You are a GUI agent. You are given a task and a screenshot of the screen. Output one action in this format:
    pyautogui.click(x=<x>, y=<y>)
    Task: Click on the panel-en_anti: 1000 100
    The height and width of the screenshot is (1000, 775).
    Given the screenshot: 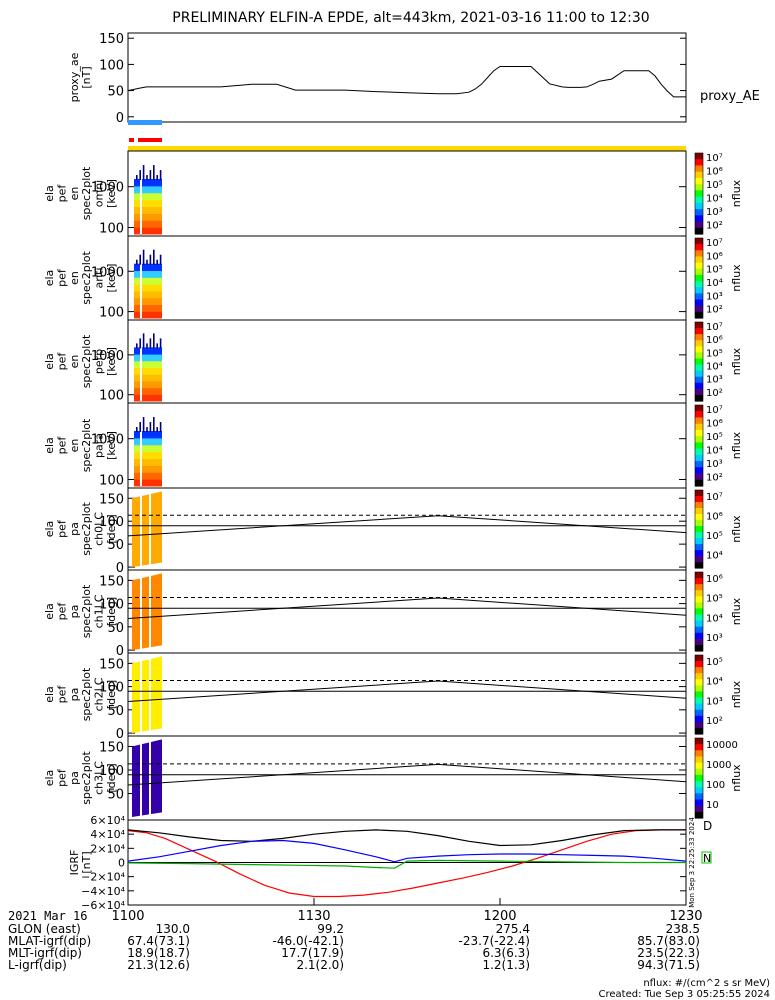 What is the action you would take?
    pyautogui.click(x=389, y=278)
    